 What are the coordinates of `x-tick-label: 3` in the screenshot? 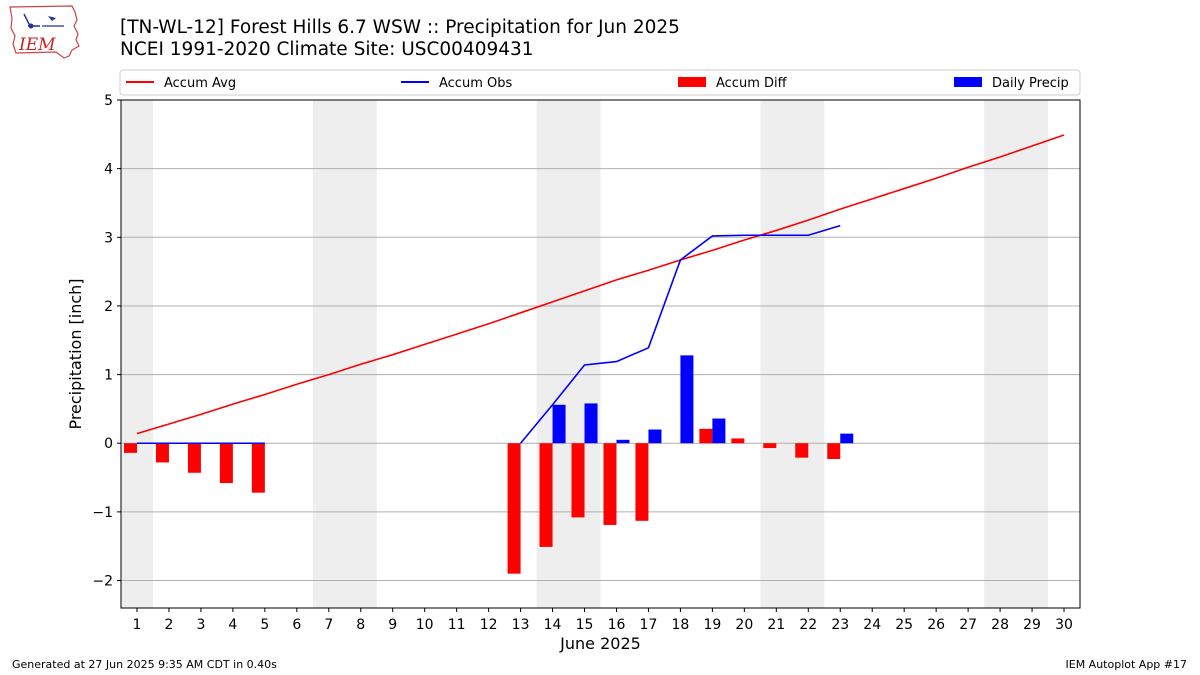 It's located at (200, 625).